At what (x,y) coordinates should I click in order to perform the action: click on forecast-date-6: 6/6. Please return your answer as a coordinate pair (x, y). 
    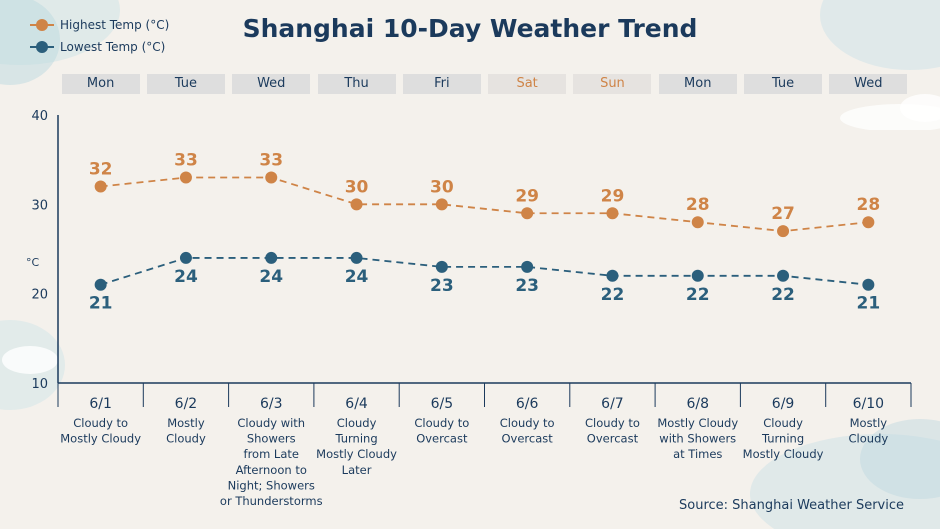
    Looking at the image, I should click on (527, 404).